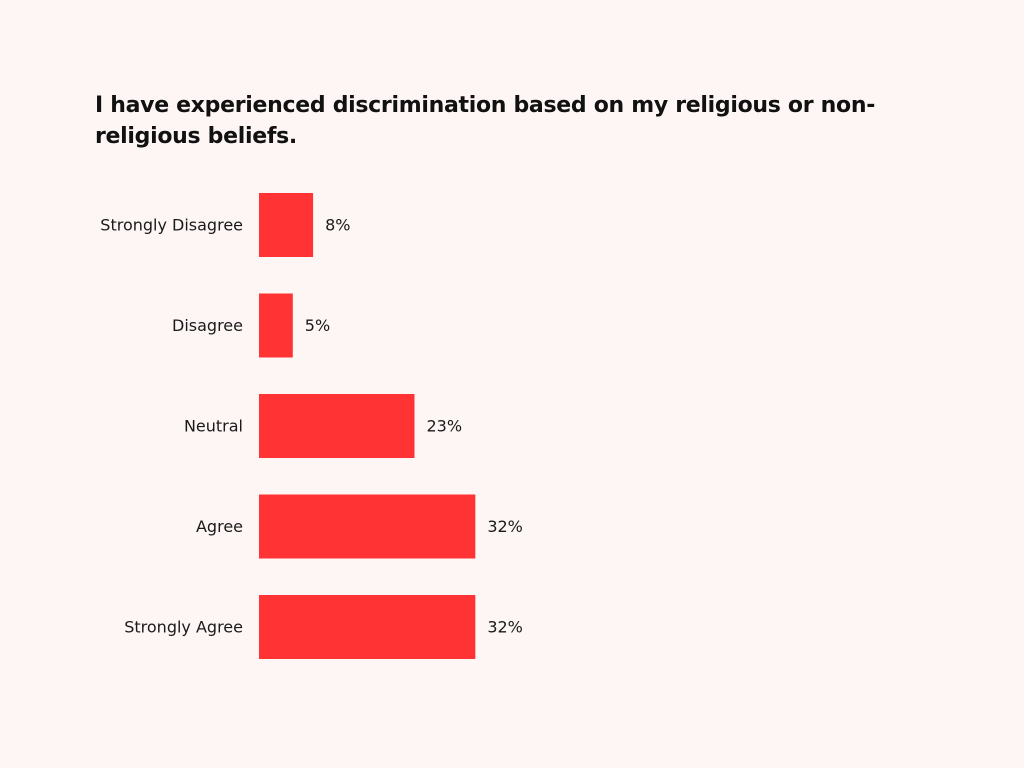 The image size is (1024, 768). I want to click on category-label-strongly-disagree: Strongly Disagree, so click(171, 225).